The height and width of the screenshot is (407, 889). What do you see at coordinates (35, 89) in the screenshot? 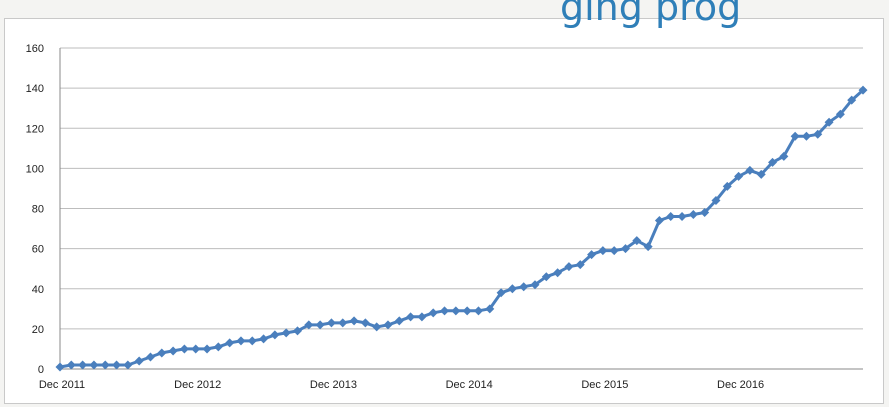
I see `y-tick-label: 140` at bounding box center [35, 89].